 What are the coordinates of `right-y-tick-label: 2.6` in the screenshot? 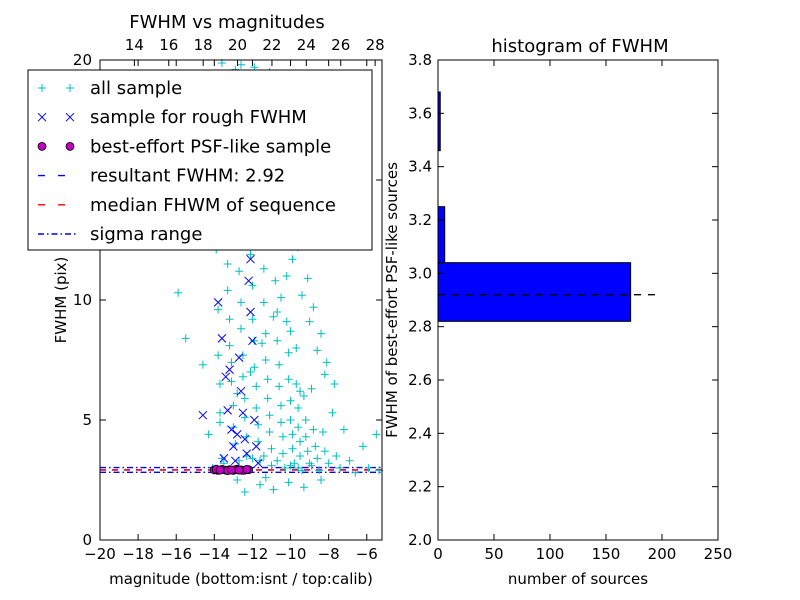 It's located at (420, 380).